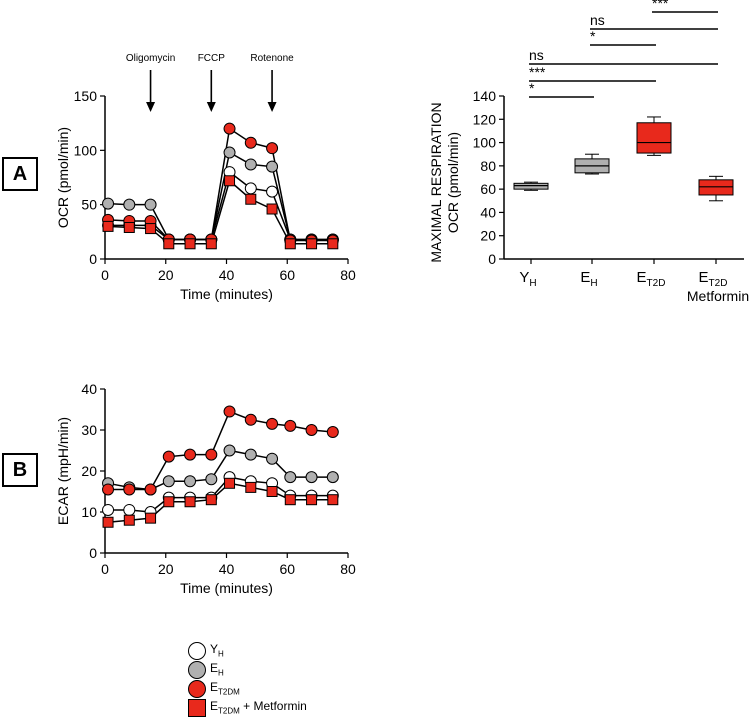  What do you see at coordinates (488, 236) in the screenshot?
I see `maxresp-y-tick-label: 20` at bounding box center [488, 236].